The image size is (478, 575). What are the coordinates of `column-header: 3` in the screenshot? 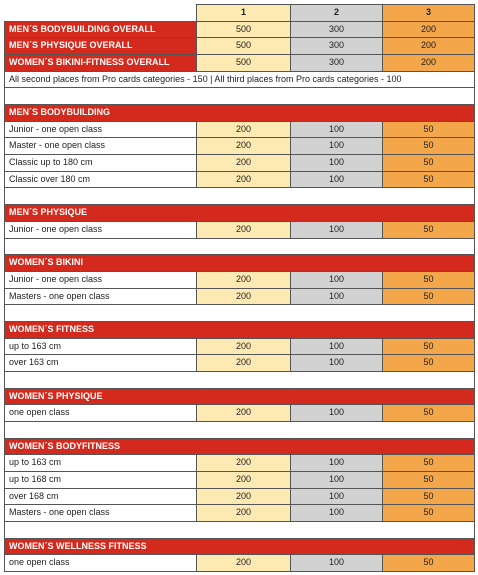 It's located at (428, 13).